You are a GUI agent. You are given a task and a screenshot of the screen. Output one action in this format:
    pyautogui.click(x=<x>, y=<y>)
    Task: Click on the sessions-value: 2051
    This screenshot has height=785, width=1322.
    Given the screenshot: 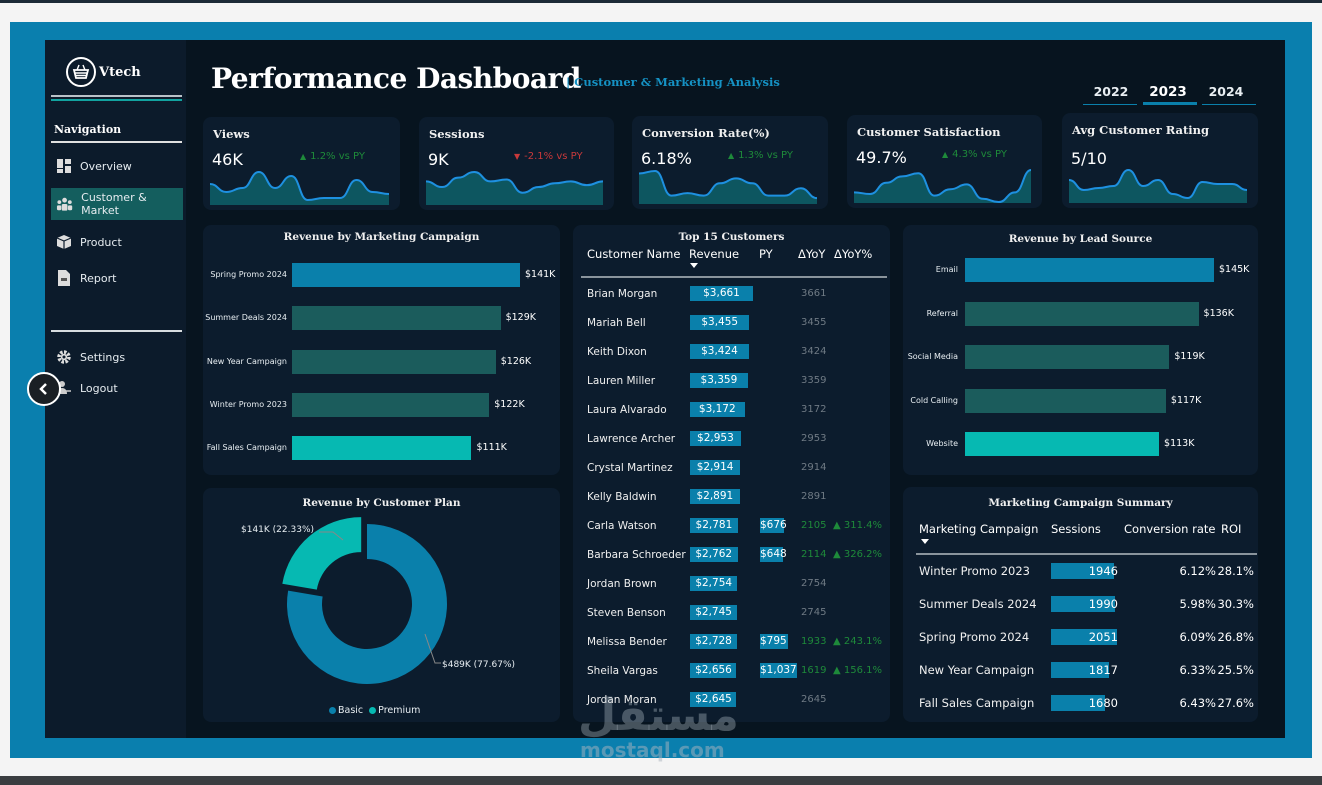 What is the action you would take?
    pyautogui.click(x=1103, y=637)
    